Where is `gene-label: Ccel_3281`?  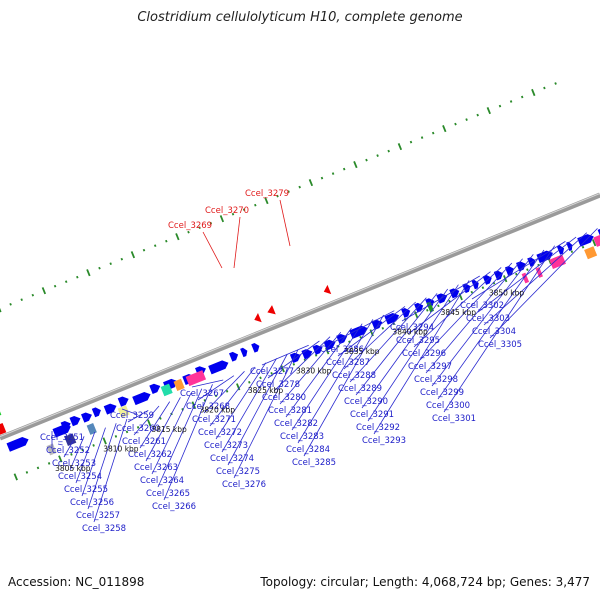 gene-label: Ccel_3281 is located at coordinates (290, 411).